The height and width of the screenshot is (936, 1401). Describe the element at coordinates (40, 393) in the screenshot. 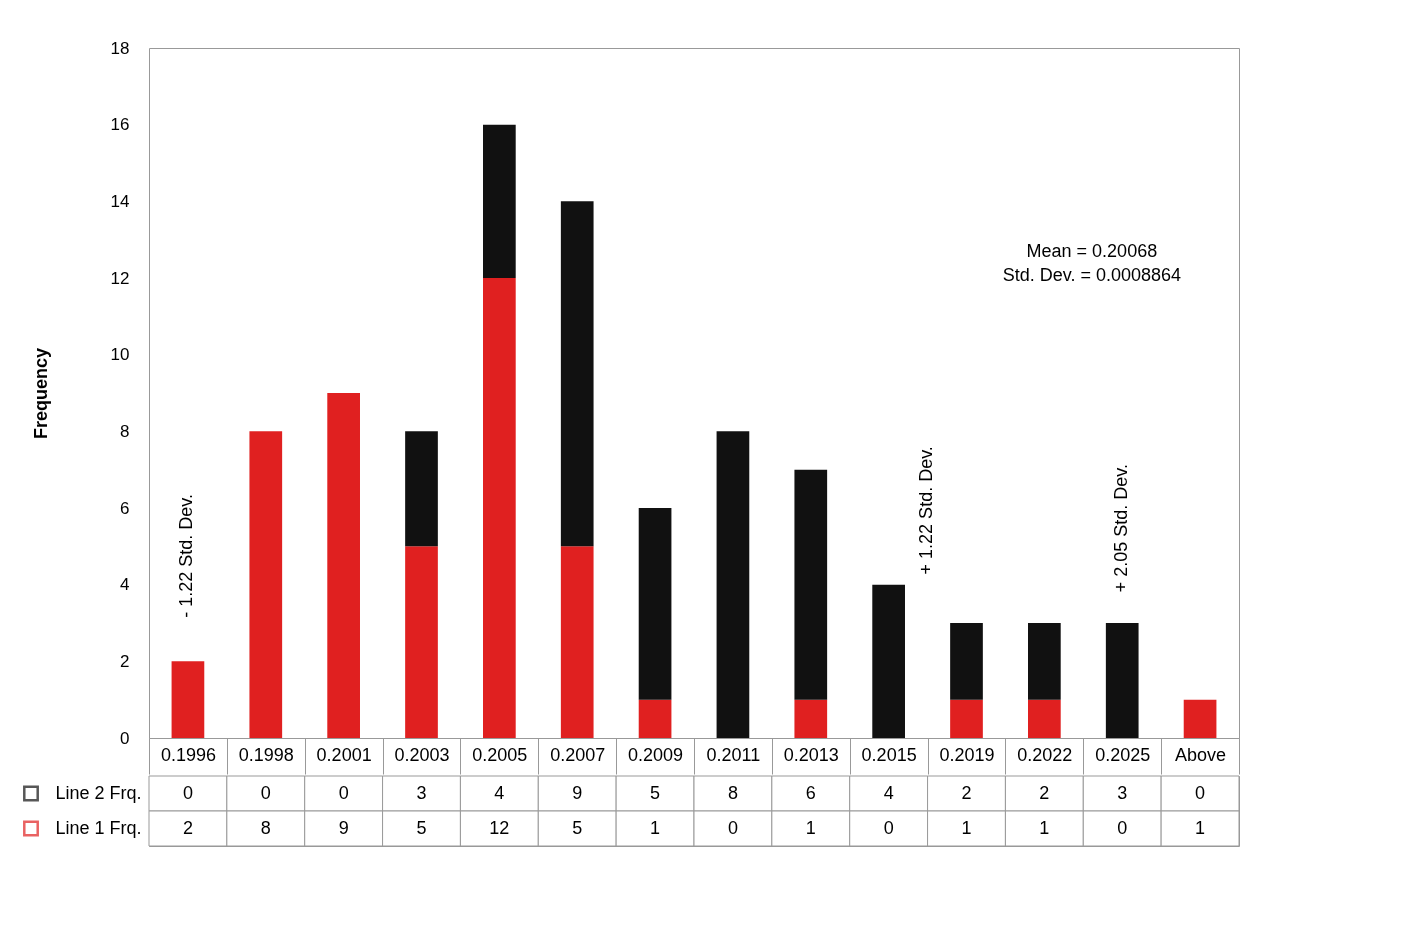

I see `y-axis-title: Frequency` at that location.